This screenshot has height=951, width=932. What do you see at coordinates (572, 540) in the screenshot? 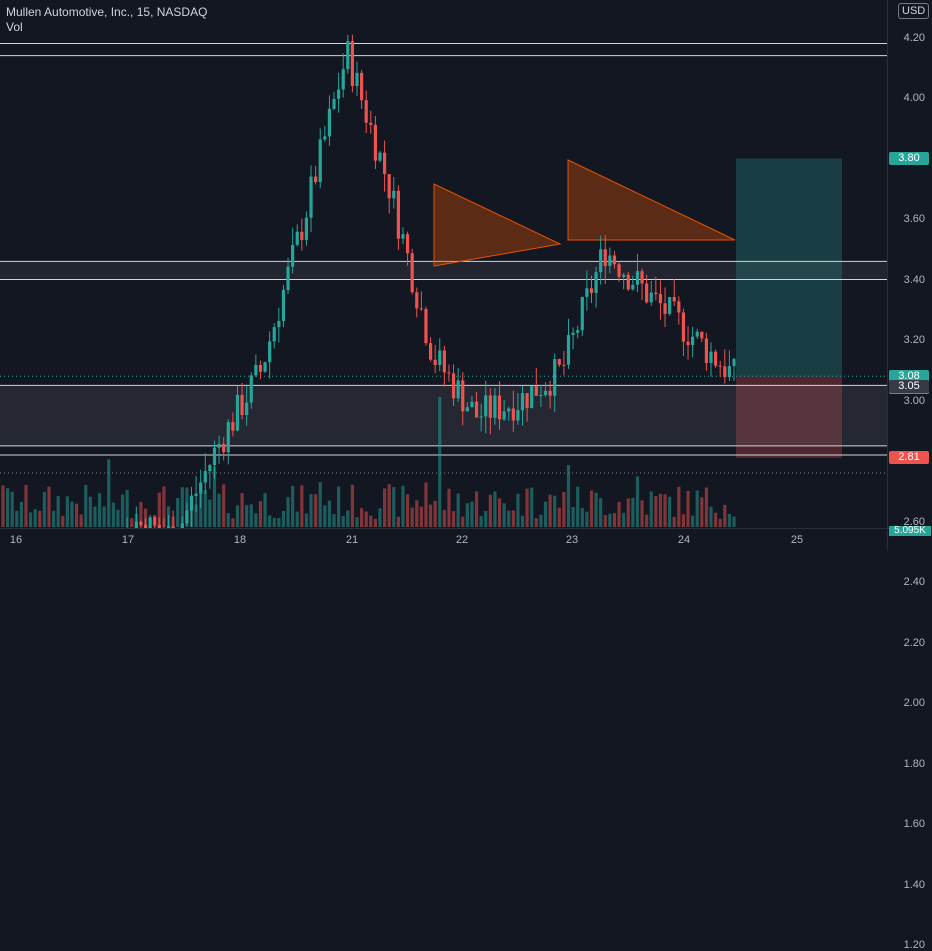
I see `time-tick: 23` at bounding box center [572, 540].